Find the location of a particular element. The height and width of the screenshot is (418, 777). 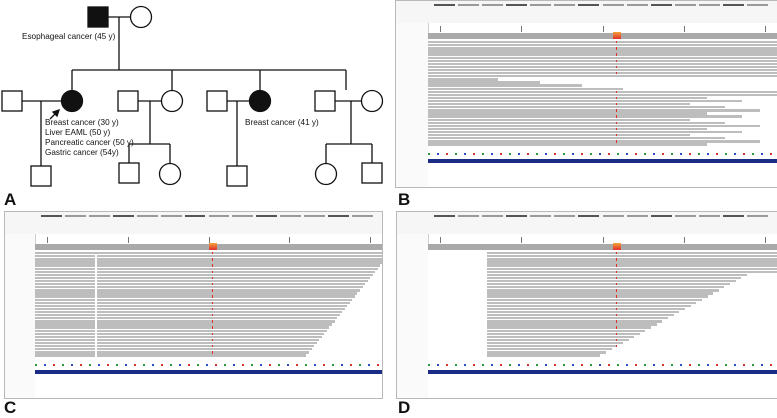

panel-label-a: A is located at coordinates (10, 199).